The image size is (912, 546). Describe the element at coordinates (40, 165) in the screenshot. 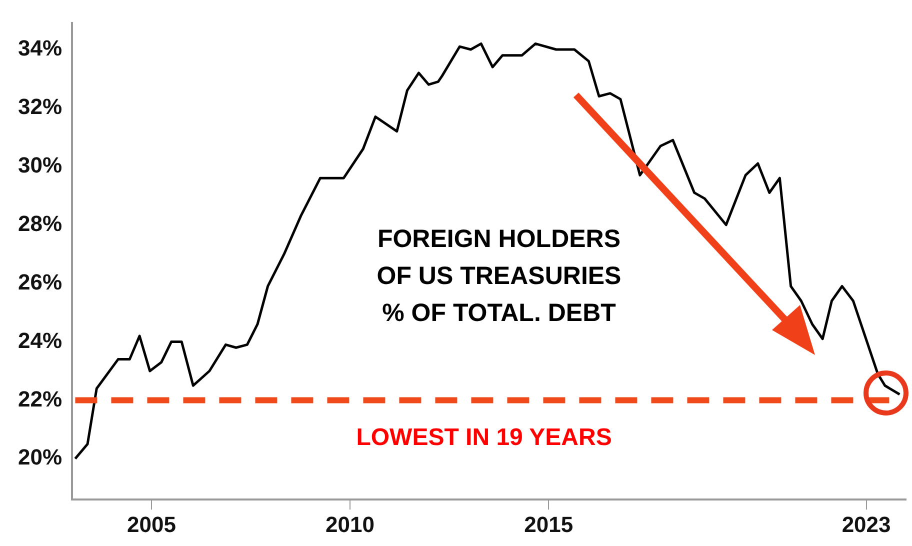

I see `y-tick-label: 30%` at that location.